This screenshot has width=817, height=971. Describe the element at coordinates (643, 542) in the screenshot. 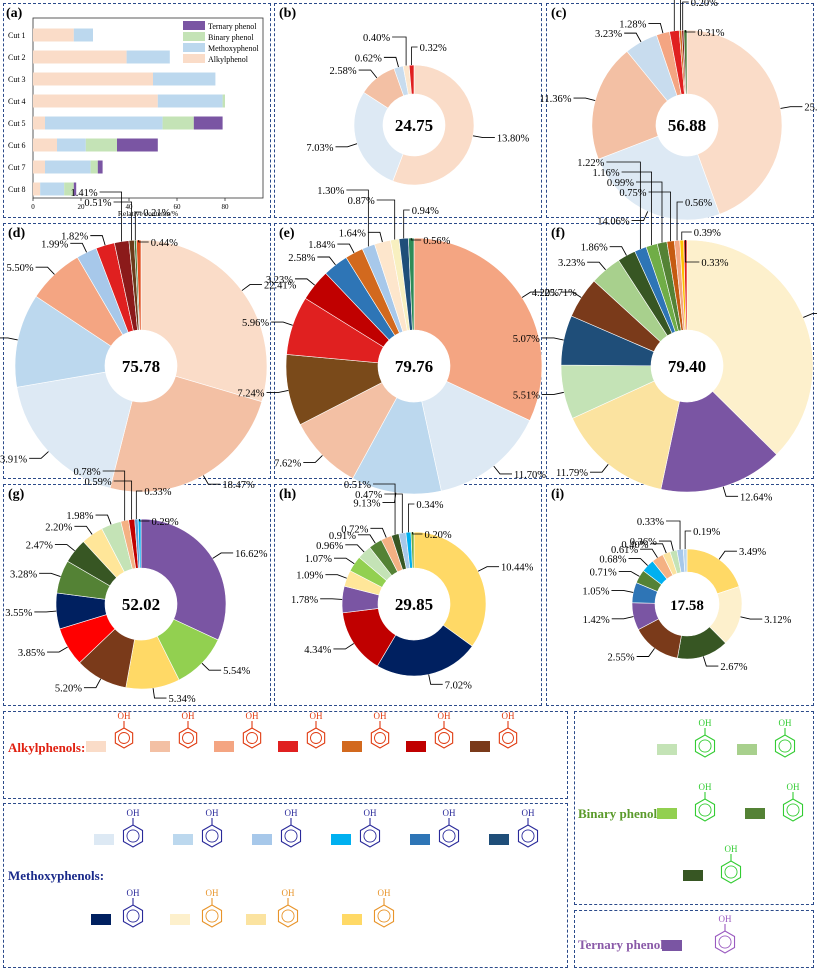

I see `slice-label: 0.36%` at that location.